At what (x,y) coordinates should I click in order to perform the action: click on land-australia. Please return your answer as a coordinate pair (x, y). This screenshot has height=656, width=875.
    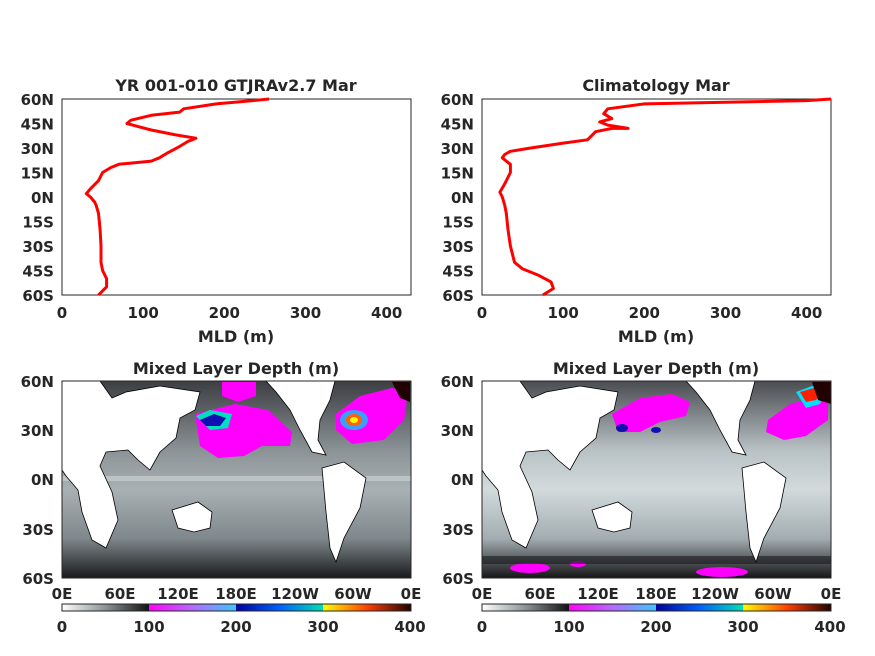
    Looking at the image, I should click on (612, 517).